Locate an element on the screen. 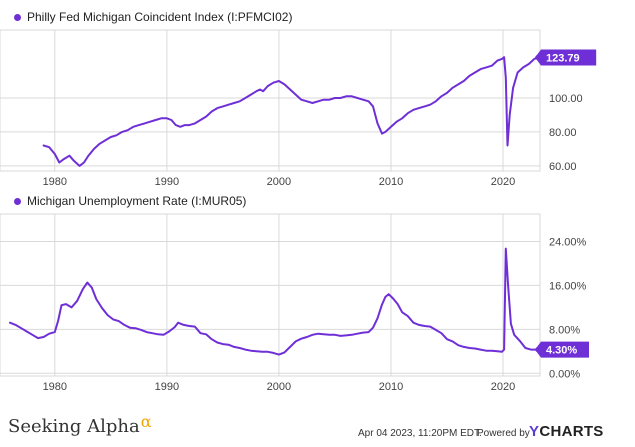  last-value-label: 123.79 is located at coordinates (563, 59).